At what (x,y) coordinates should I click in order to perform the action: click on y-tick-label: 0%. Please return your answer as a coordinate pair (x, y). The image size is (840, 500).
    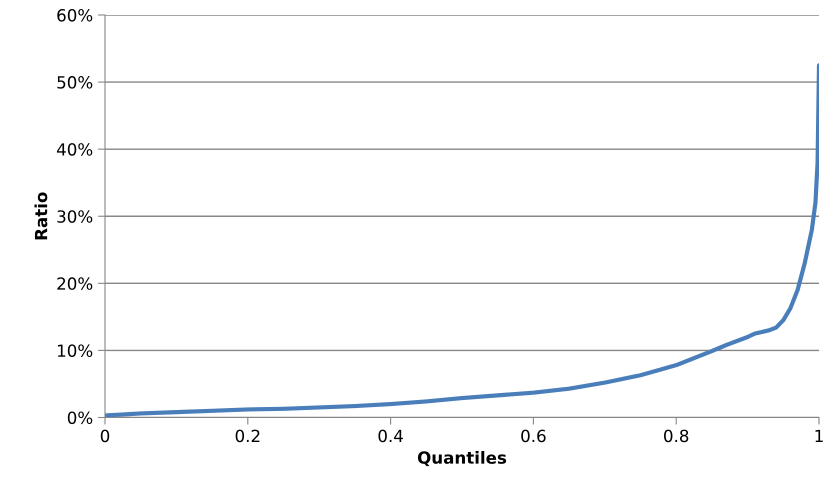
    Looking at the image, I should click on (80, 417).